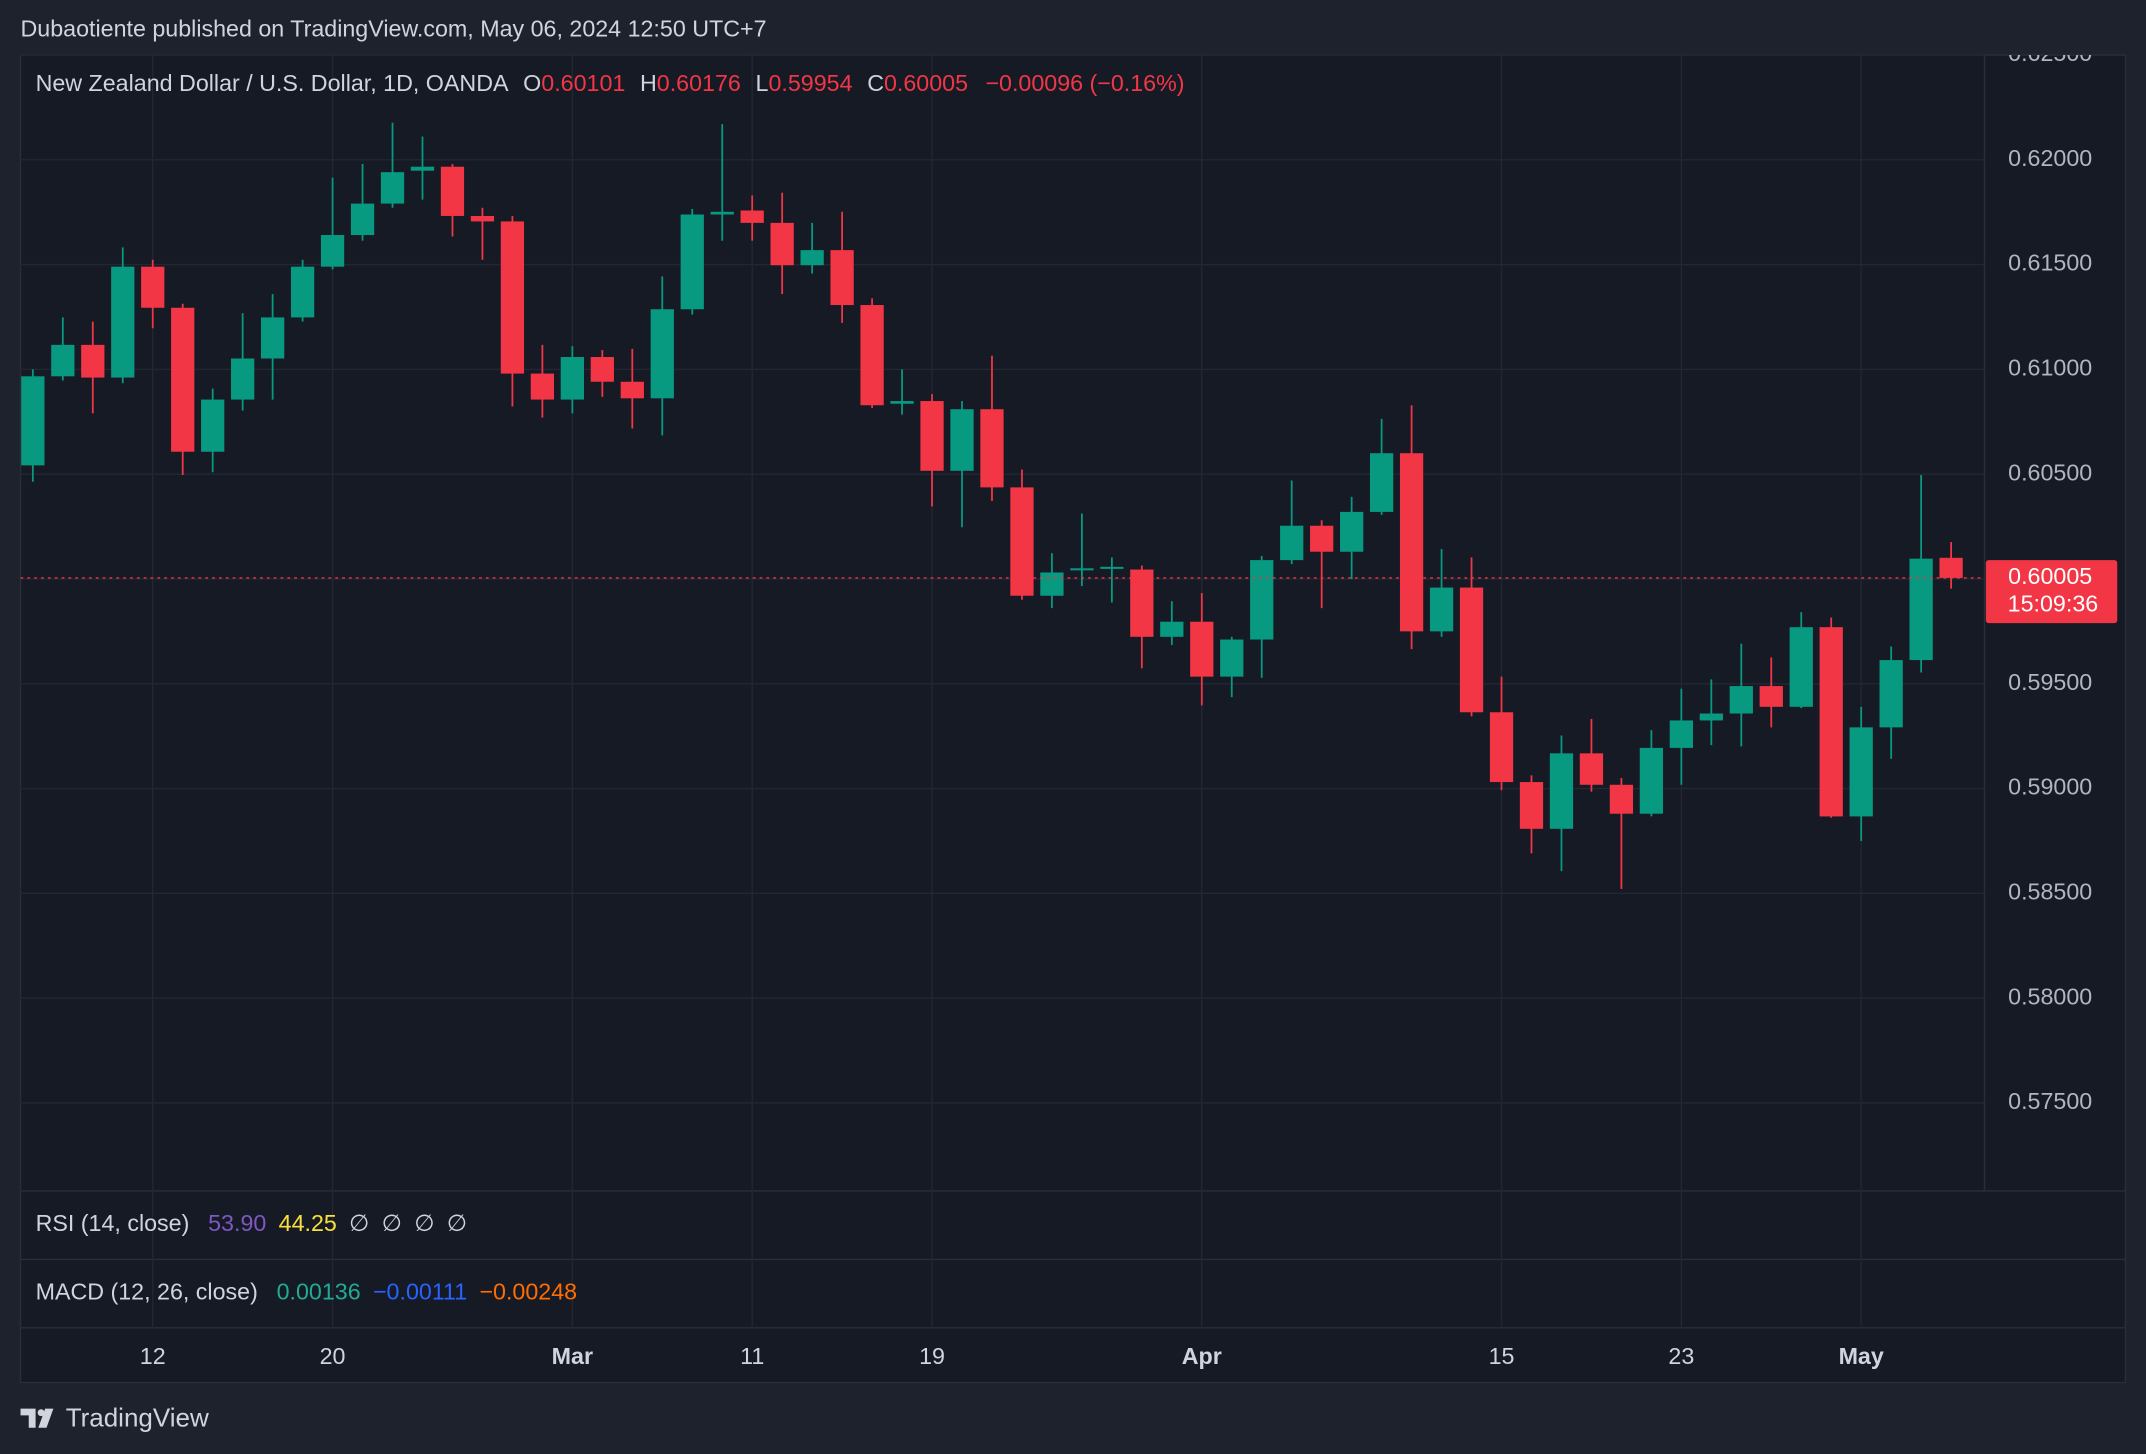  What do you see at coordinates (532, 83) in the screenshot?
I see `legend-key: O` at bounding box center [532, 83].